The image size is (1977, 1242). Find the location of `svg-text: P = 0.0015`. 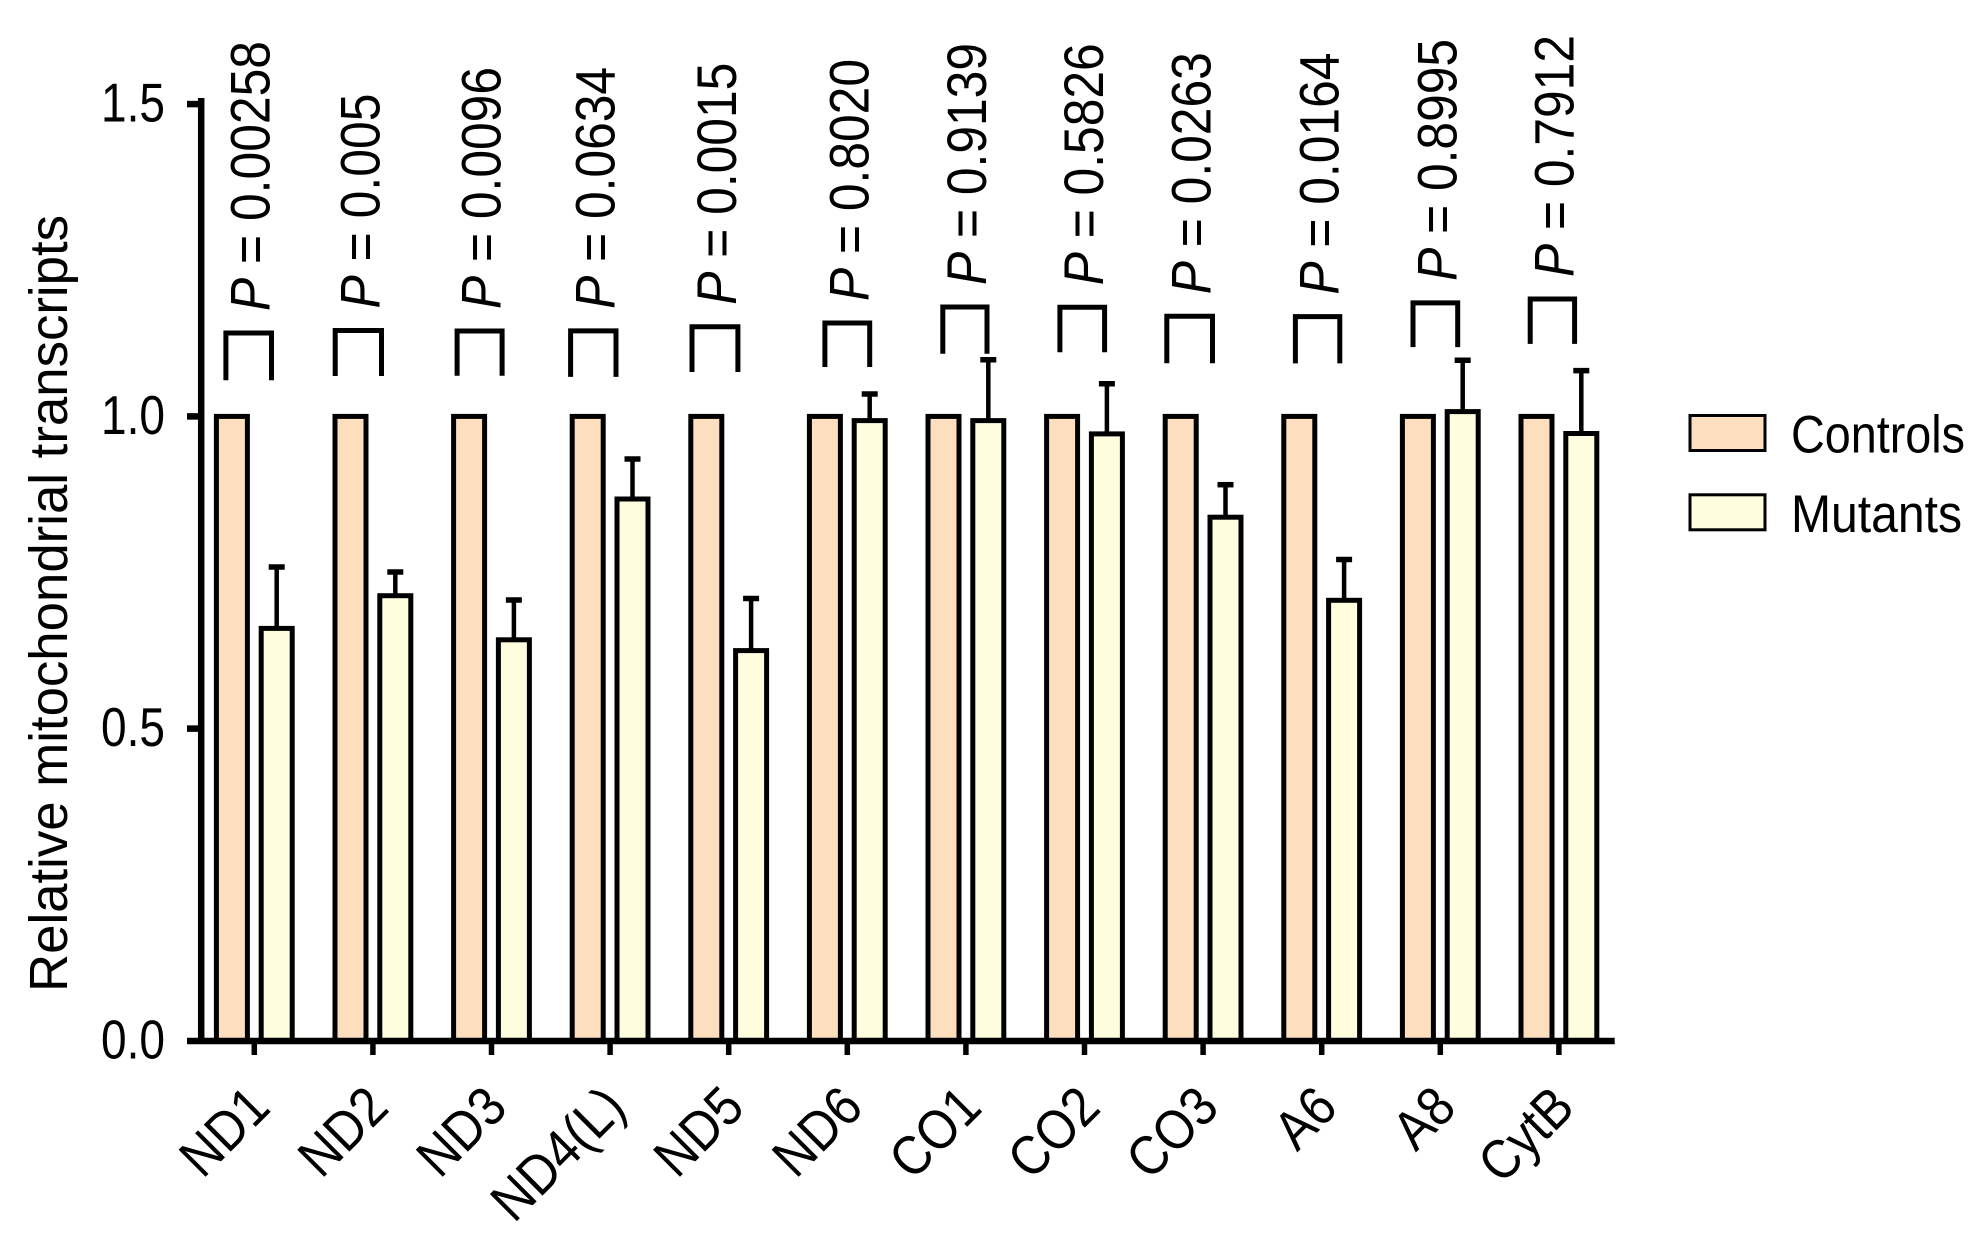

svg-text: P = 0.0015 is located at coordinates (716, 184).